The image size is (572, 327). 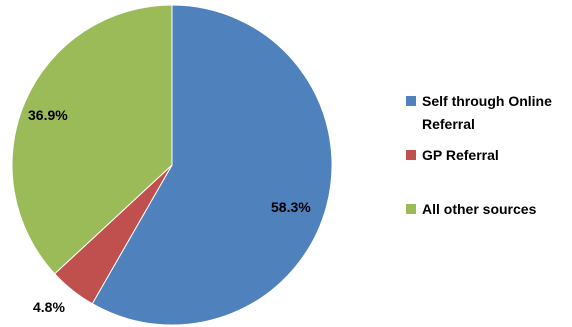 I want to click on legend-label-self-online-referral: Self through Online, so click(x=487, y=101).